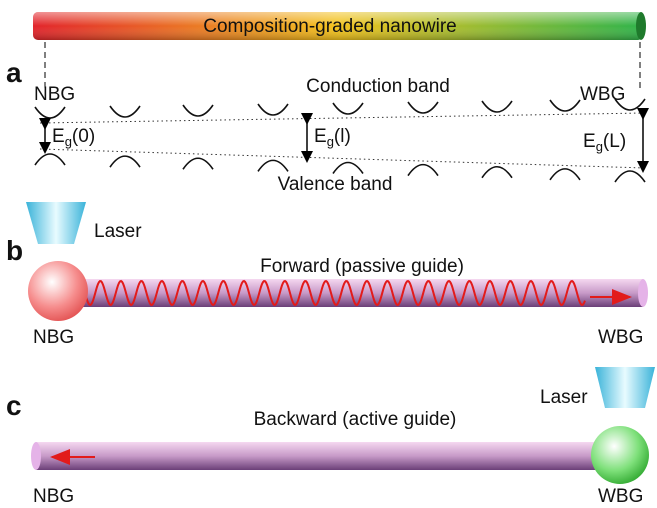 The width and height of the screenshot is (657, 508). What do you see at coordinates (14, 72) in the screenshot?
I see `panel-label: a` at bounding box center [14, 72].